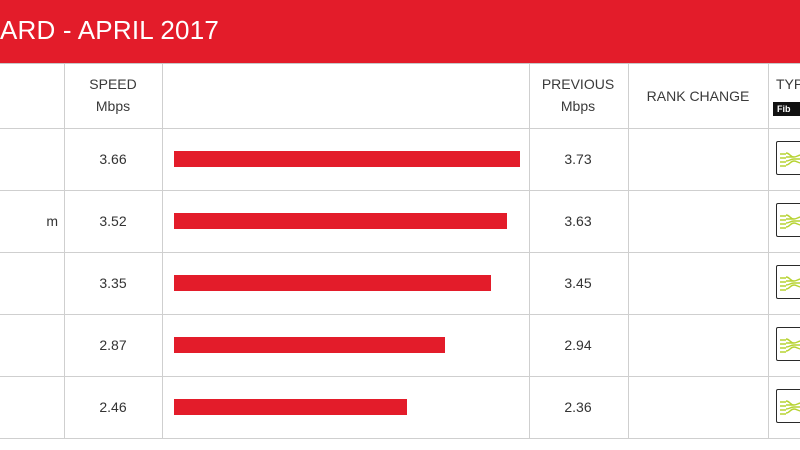 Image resolution: width=800 pixels, height=450 pixels. Describe the element at coordinates (113, 345) in the screenshot. I see `speed-value: 2.87` at that location.